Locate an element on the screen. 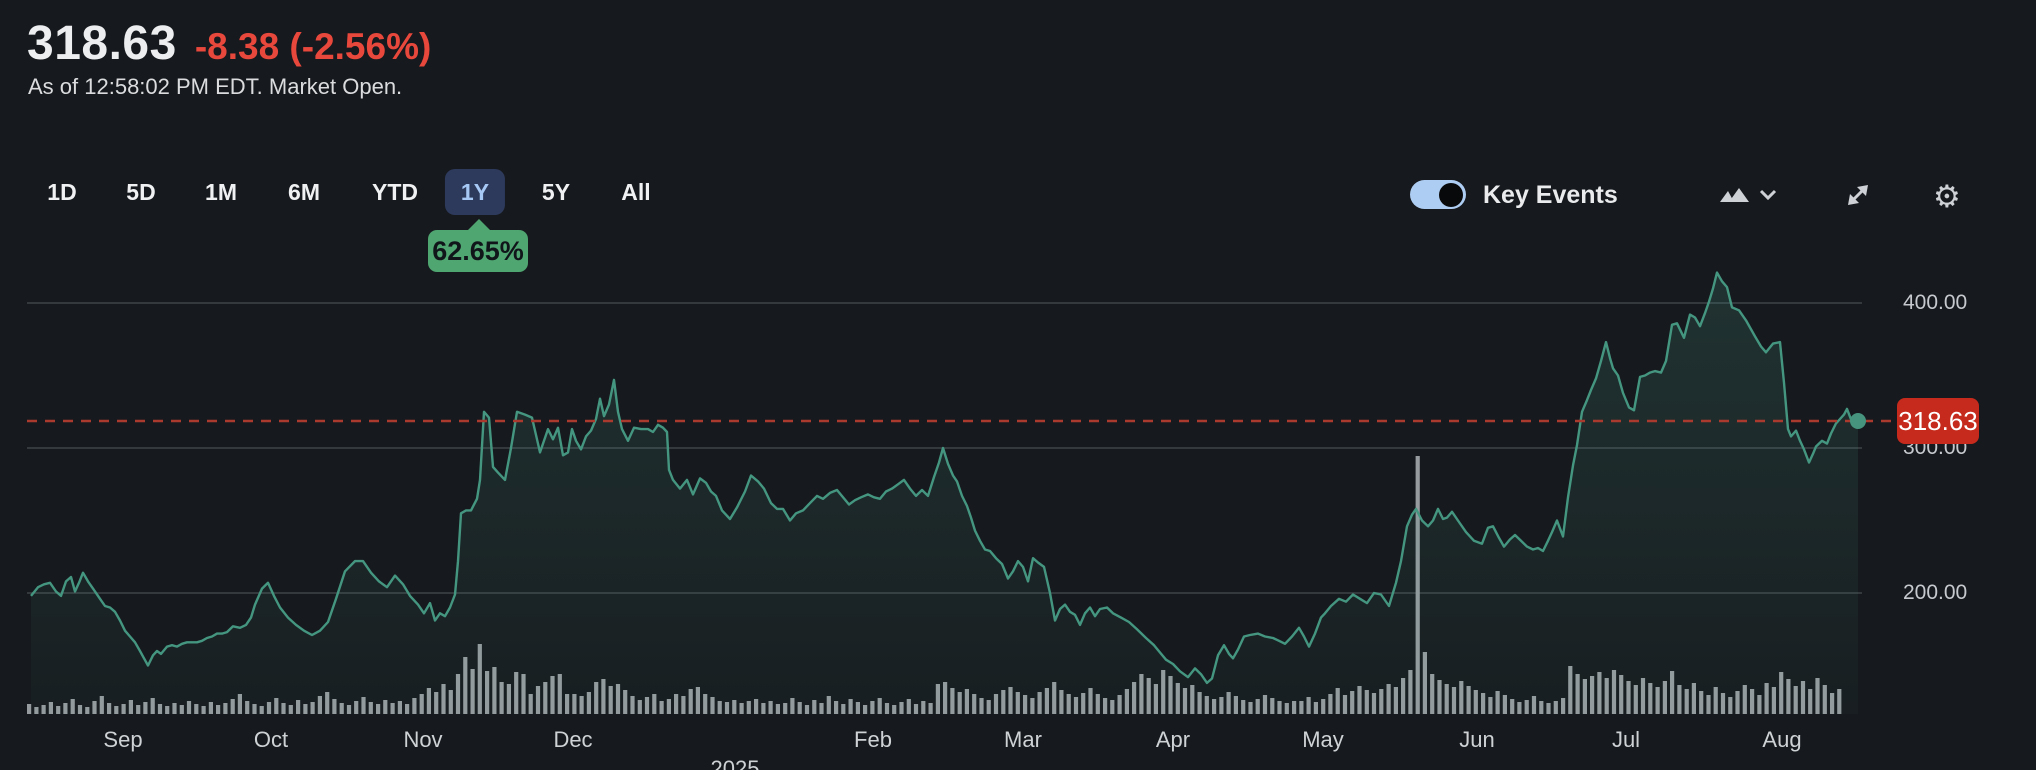 The image size is (2036, 770). tab-5y: 5Y is located at coordinates (556, 192).